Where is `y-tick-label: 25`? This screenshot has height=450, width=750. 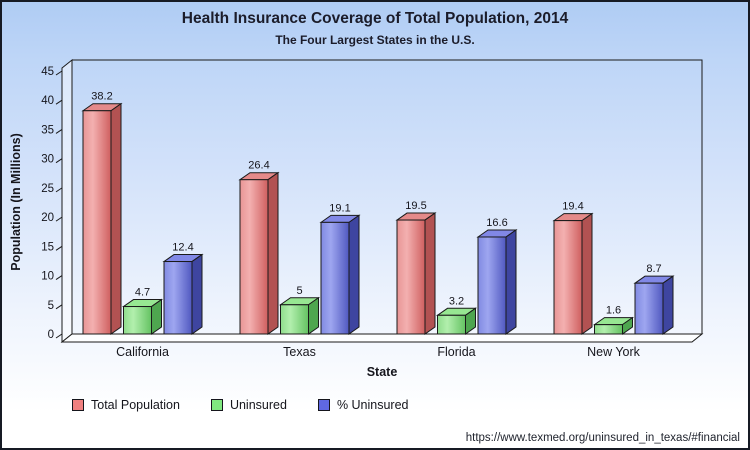
y-tick-label: 25 is located at coordinates (47, 189).